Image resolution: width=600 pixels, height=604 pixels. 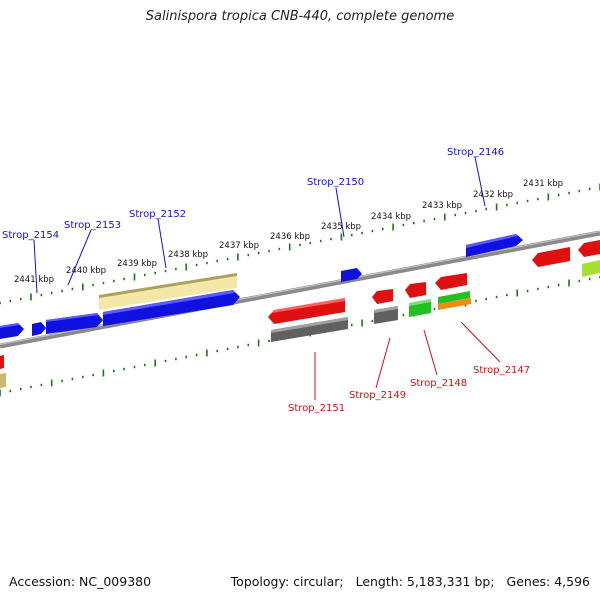 I want to click on gene-label-strop-2150: Strop_2150, so click(x=335, y=182).